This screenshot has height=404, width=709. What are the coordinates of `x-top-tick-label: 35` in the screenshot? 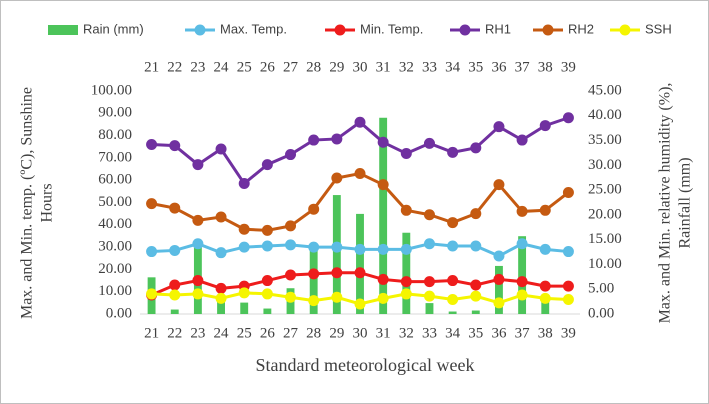 It's located at (475, 67).